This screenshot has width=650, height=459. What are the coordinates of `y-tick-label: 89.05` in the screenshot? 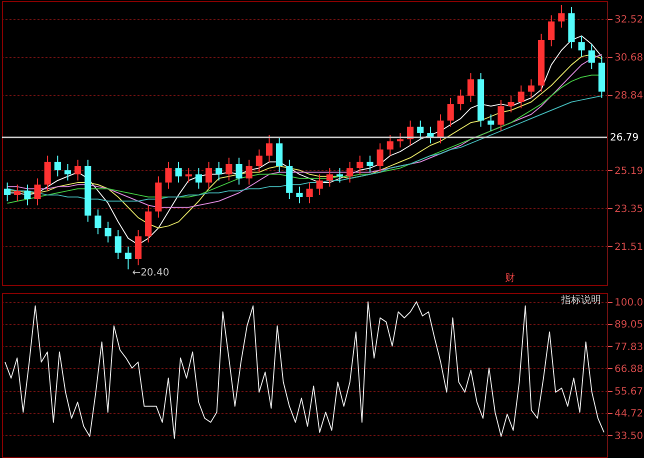 It's located at (629, 324).